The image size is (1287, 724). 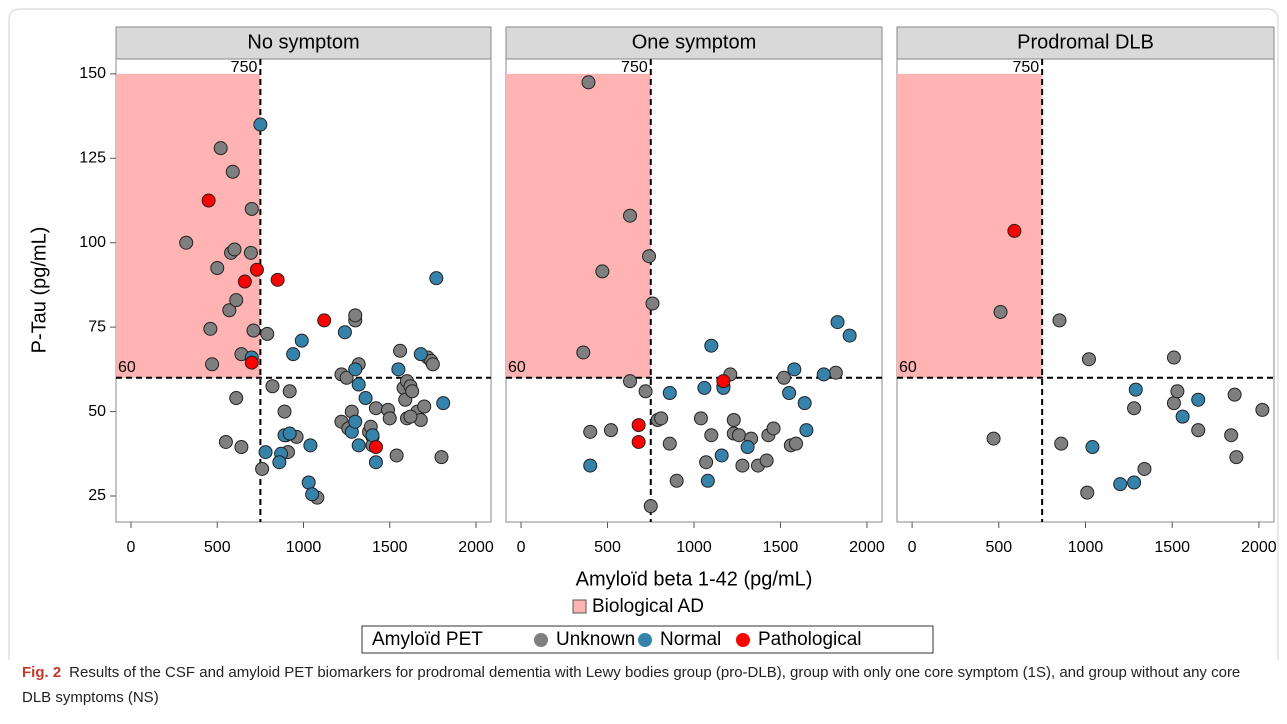 I want to click on legend-label: Normal, so click(x=690, y=639).